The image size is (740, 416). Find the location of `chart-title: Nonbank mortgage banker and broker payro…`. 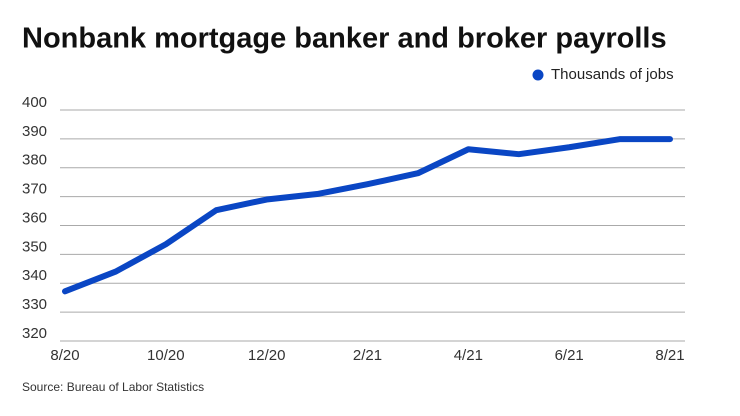

chart-title: Nonbank mortgage banker and broker payro… is located at coordinates (344, 39).